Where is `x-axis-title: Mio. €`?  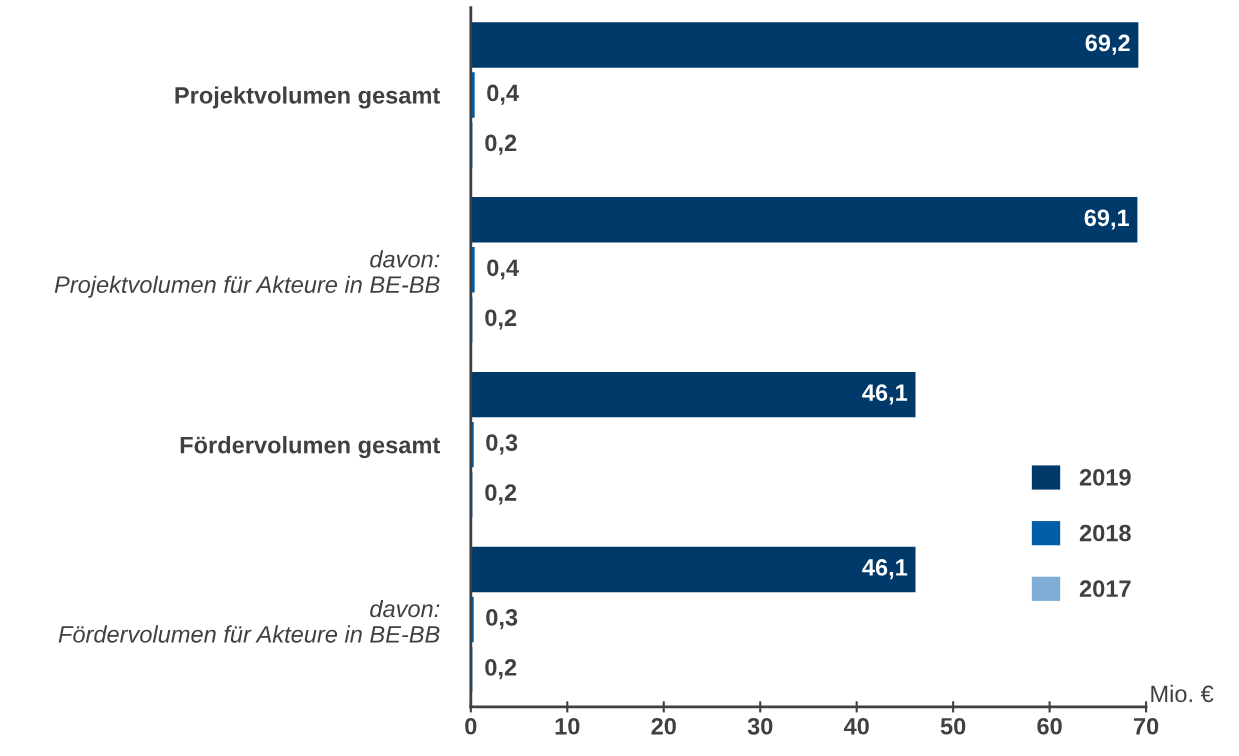 x-axis-title: Mio. € is located at coordinates (1182, 693).